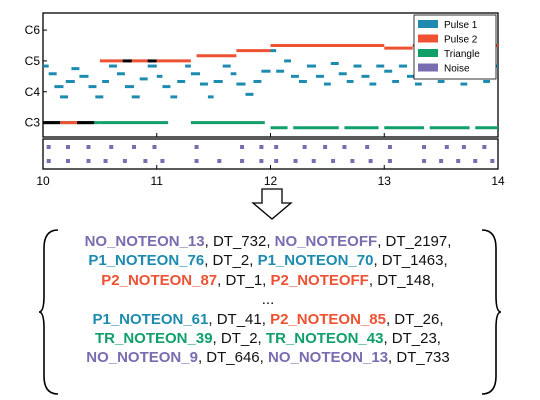 This screenshot has height=400, width=540. I want to click on token-separator: , DT_41,, so click(239, 319).